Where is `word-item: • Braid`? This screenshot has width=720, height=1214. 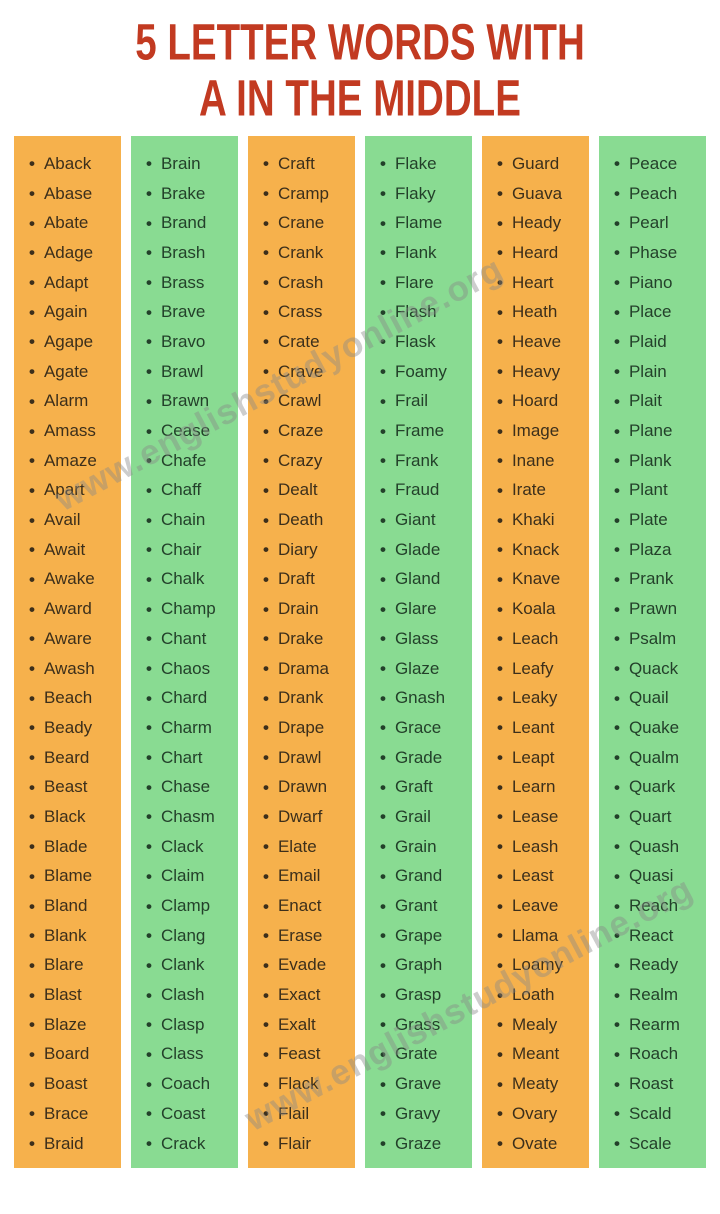
word-item: • Braid is located at coordinates (75, 1144).